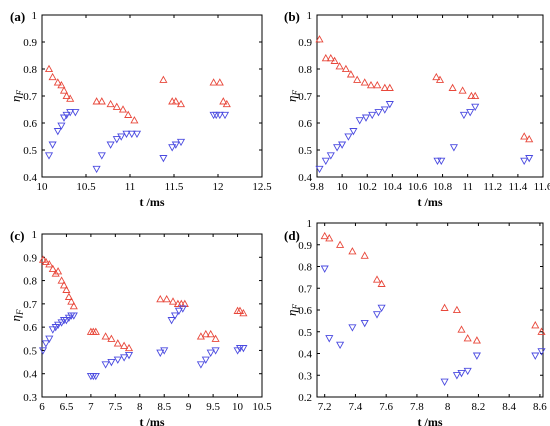 This screenshot has height=426, width=550. What do you see at coordinates (292, 16) in the screenshot?
I see `panel-label: (b)` at bounding box center [292, 16].